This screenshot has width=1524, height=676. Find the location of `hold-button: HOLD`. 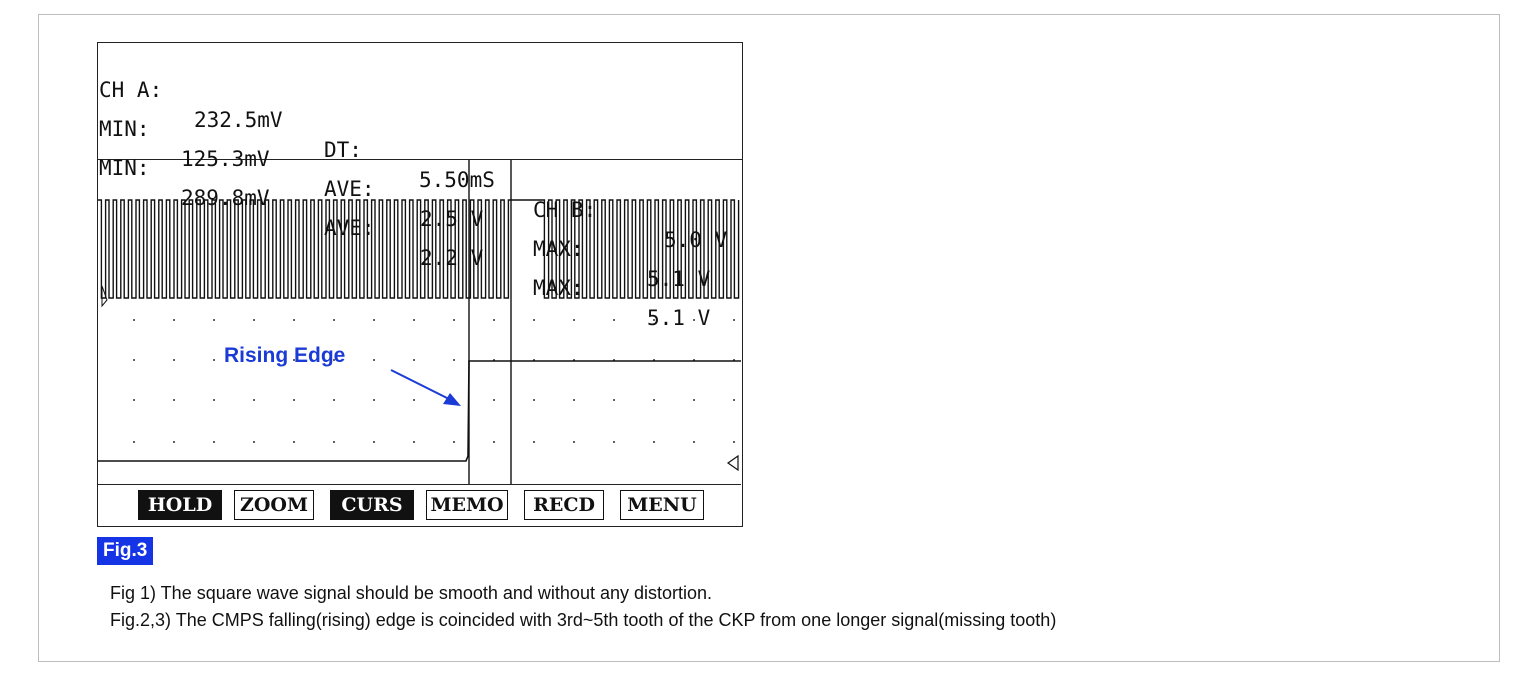

hold-button: HOLD is located at coordinates (180, 505).